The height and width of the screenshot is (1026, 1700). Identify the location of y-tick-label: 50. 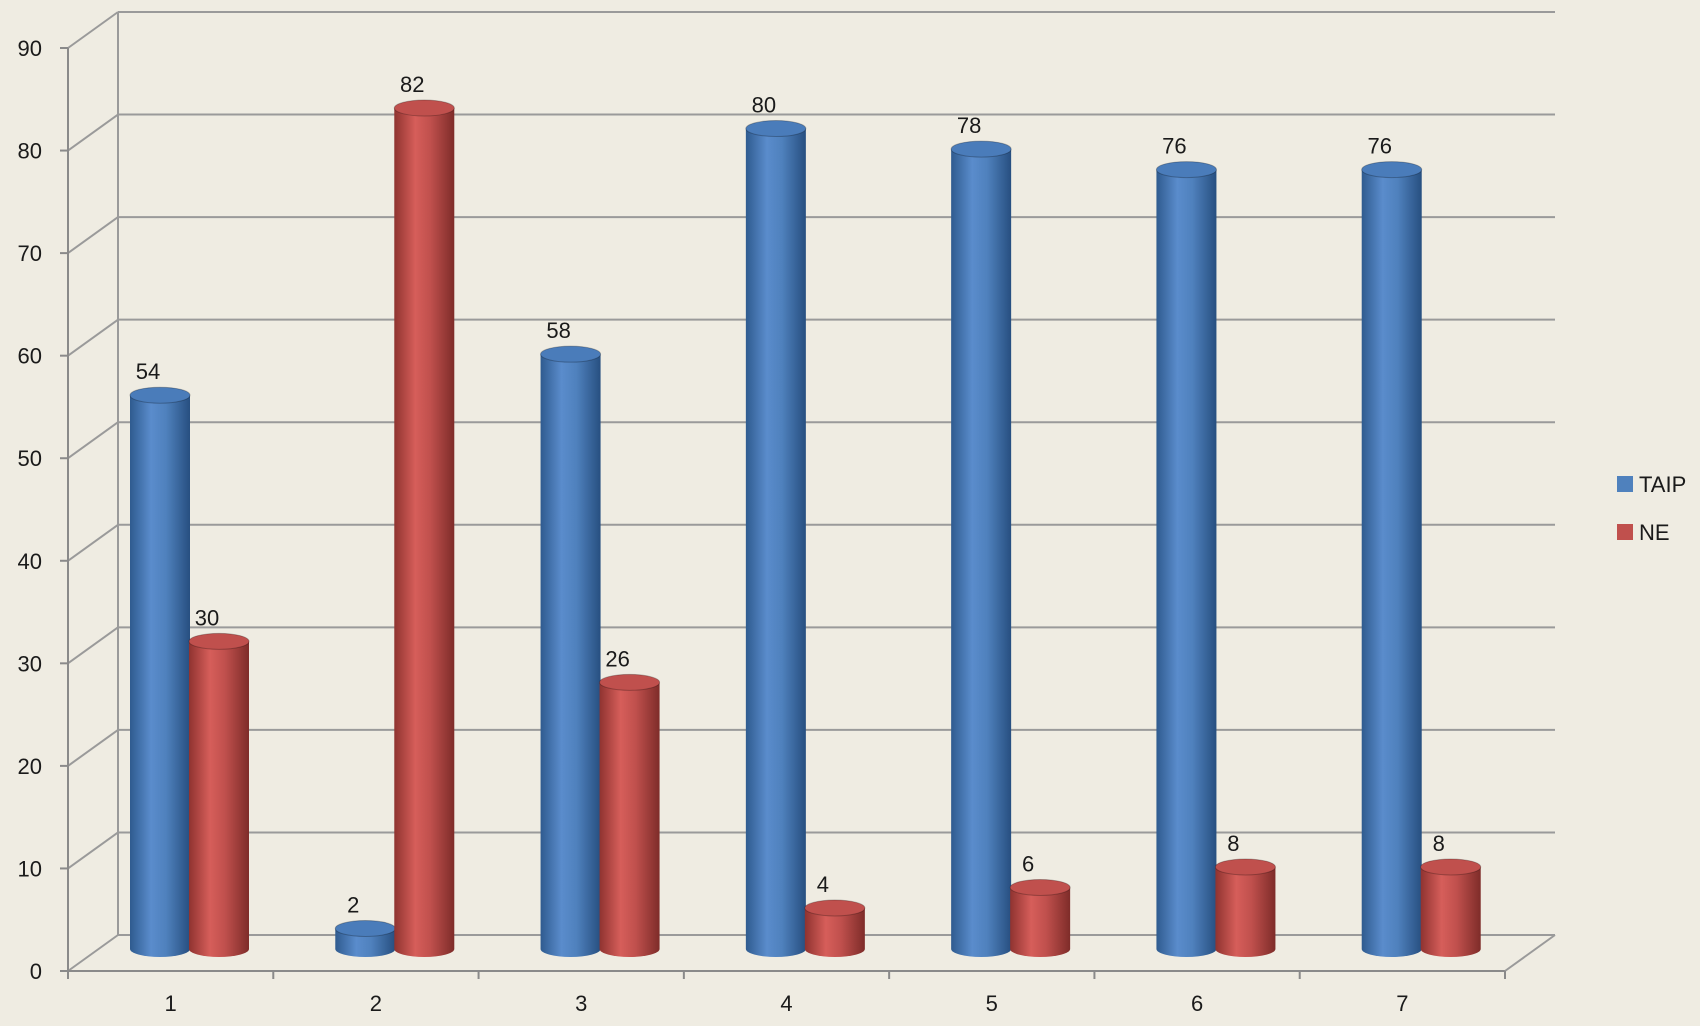
(30, 458).